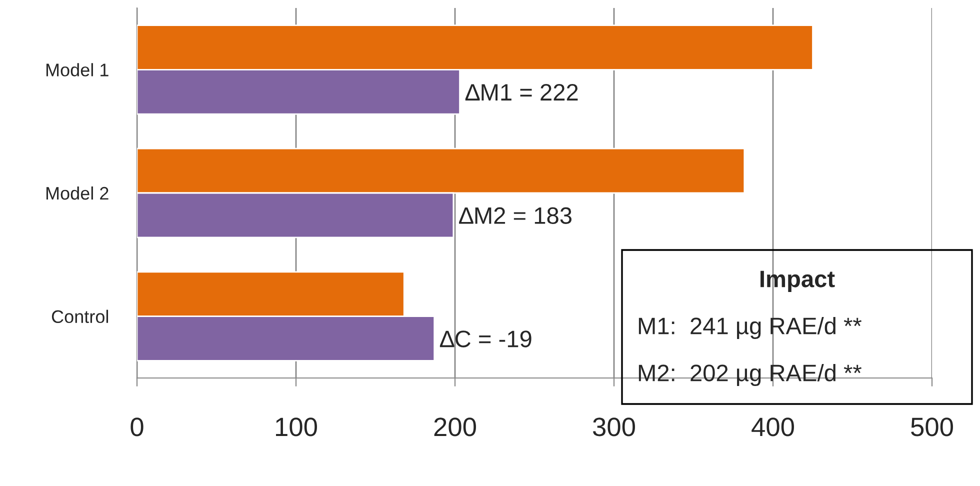  What do you see at coordinates (486, 339) in the screenshot?
I see `annotation: ∆C = -19` at bounding box center [486, 339].